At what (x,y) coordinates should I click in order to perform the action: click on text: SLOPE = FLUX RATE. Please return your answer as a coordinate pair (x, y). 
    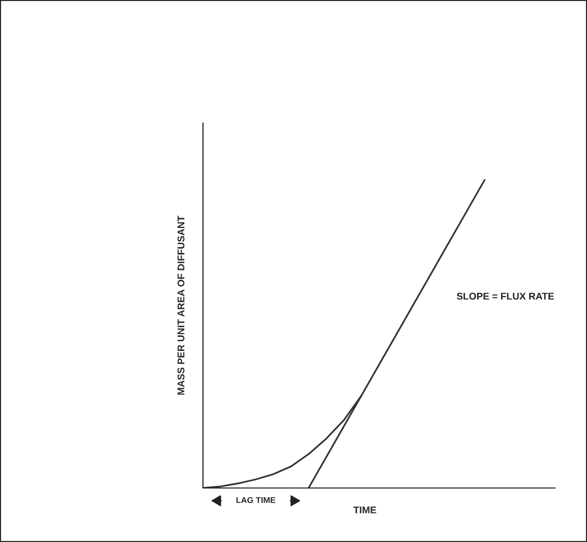
    Looking at the image, I should click on (505, 296).